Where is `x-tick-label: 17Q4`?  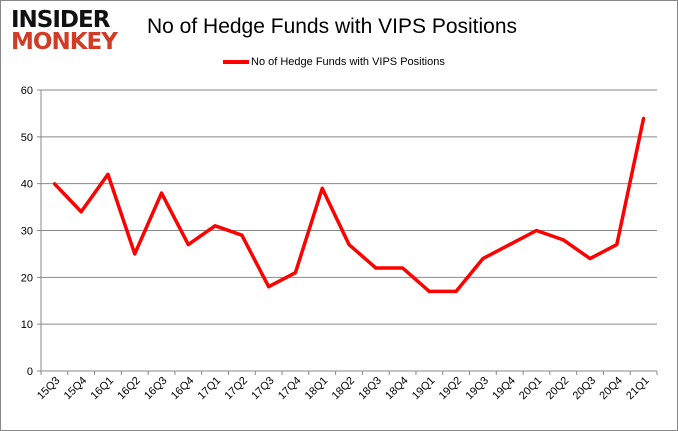 x-tick-label: 17Q4 is located at coordinates (290, 389).